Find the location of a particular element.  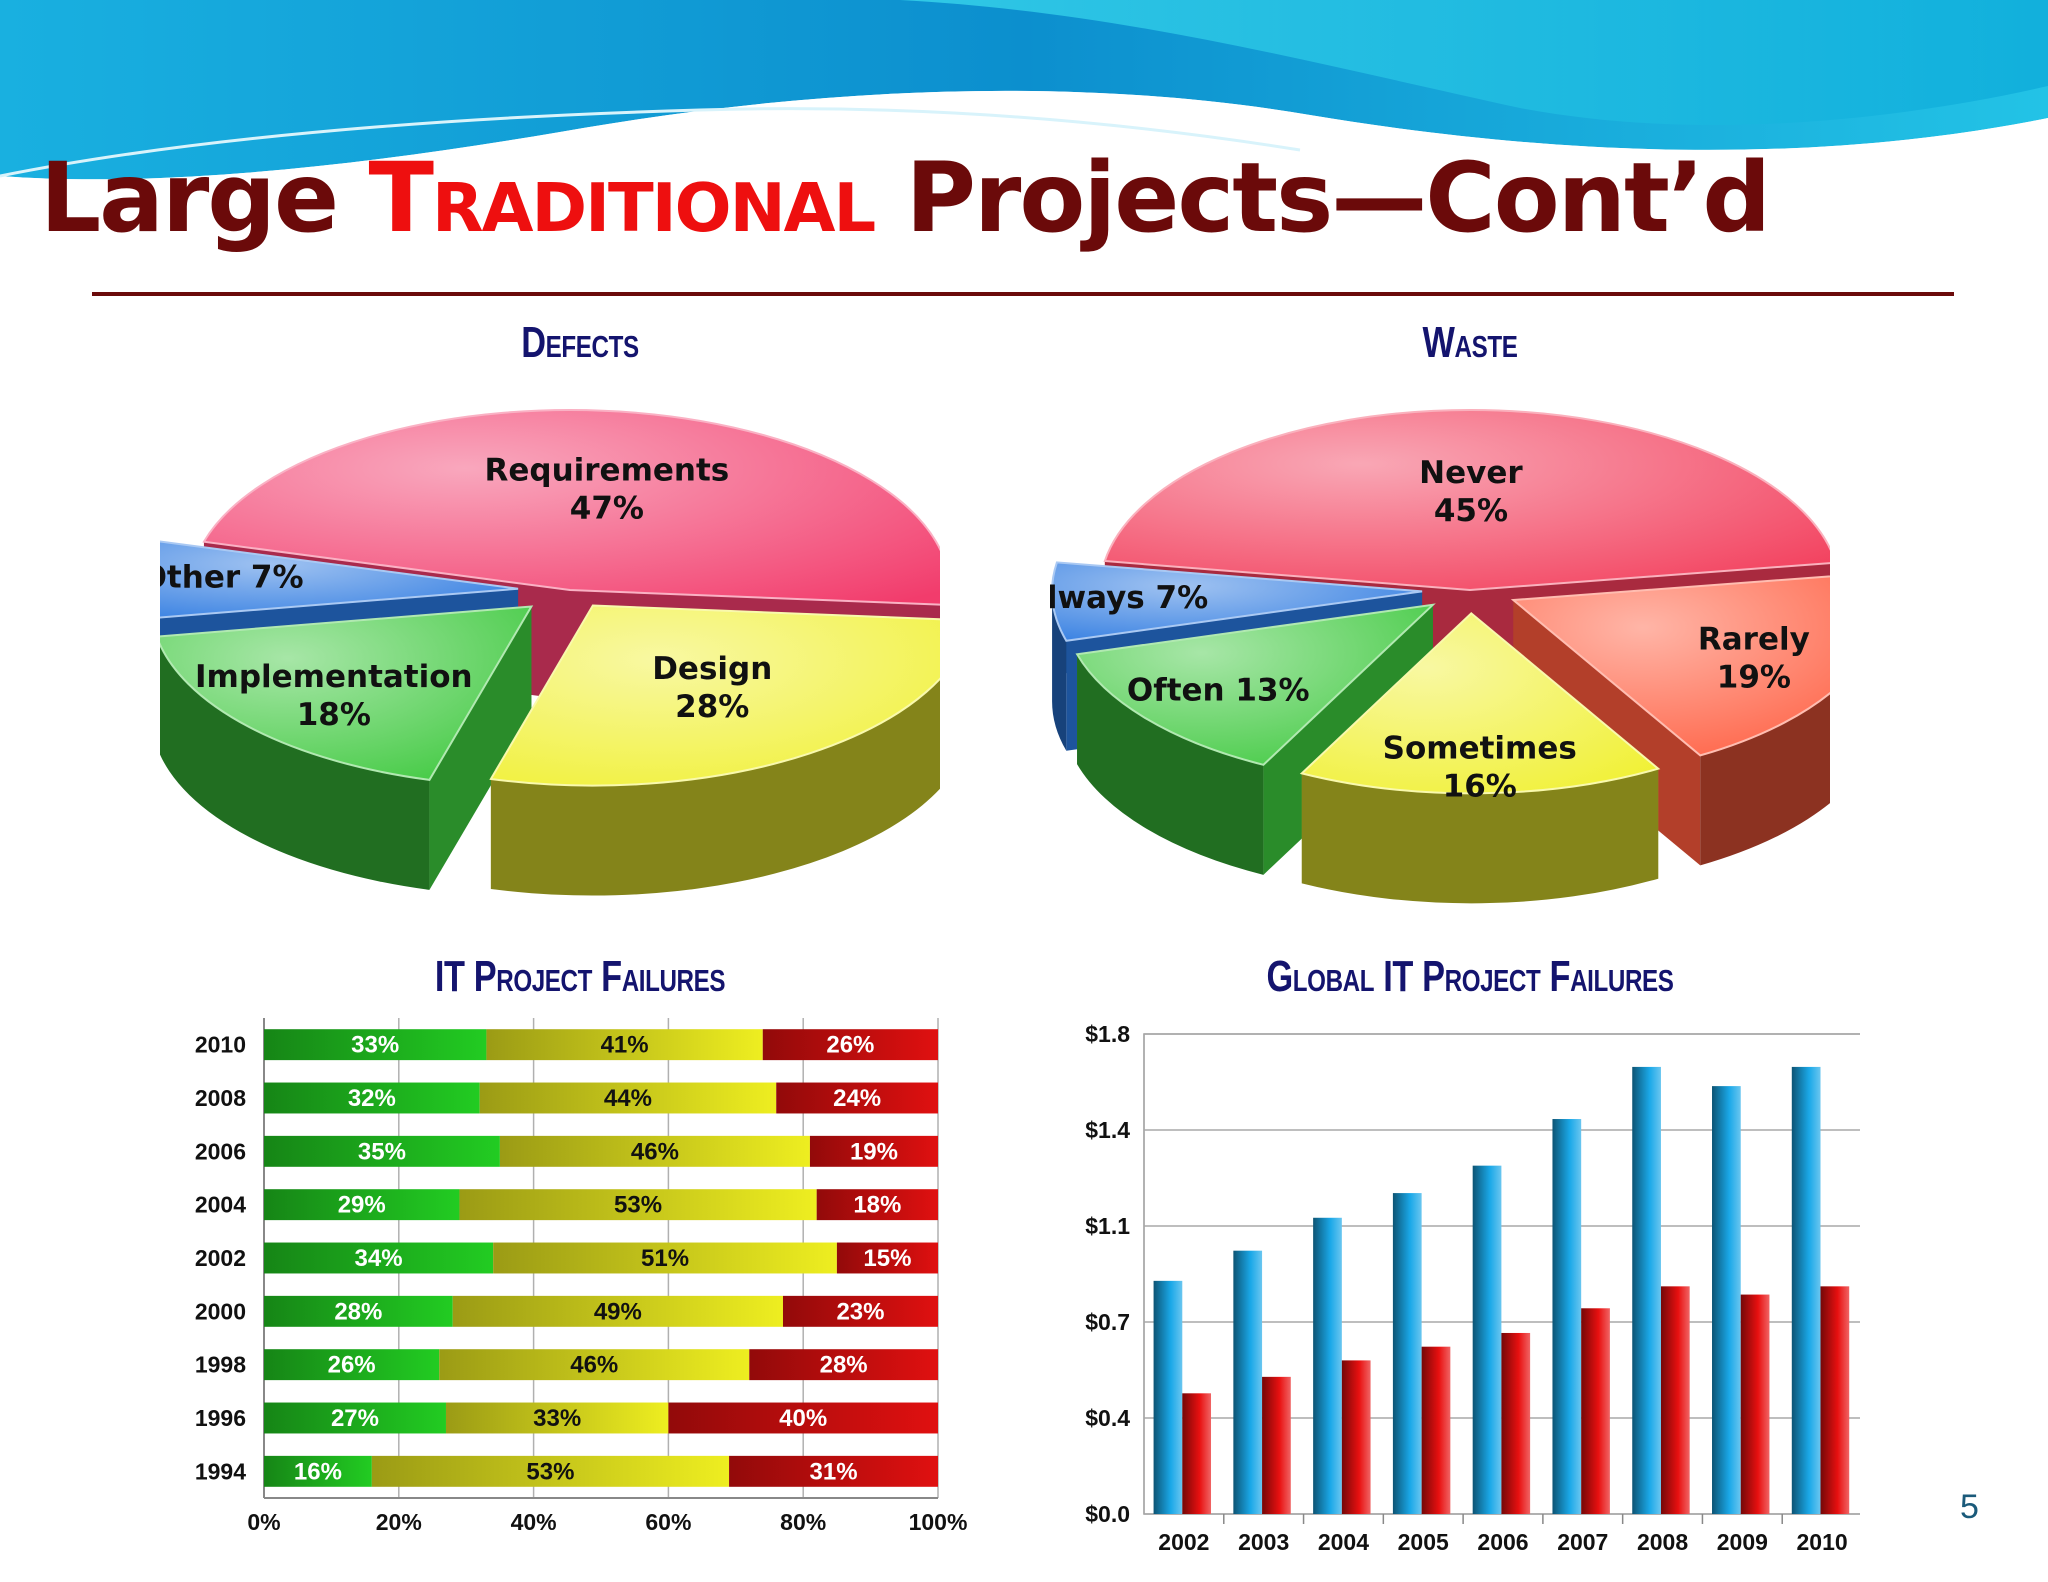

pie-label-name: Design is located at coordinates (712, 669).